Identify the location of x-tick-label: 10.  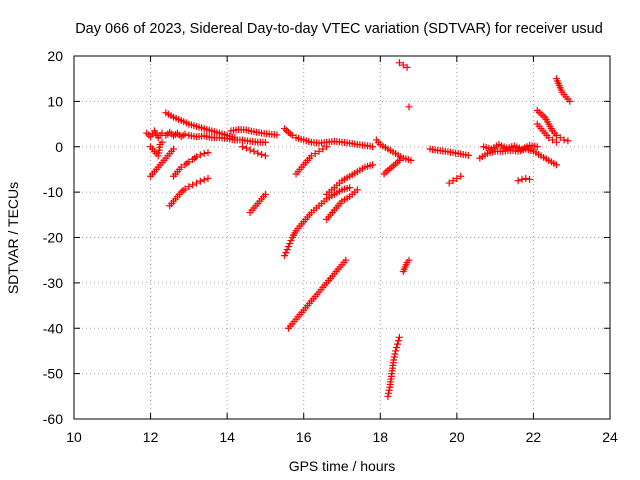
(74, 437).